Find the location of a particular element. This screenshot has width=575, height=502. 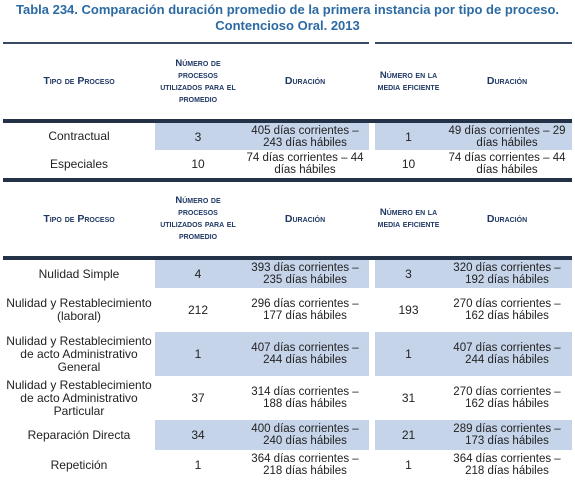

row-dur2: 74 días corrientes – 44 días hábiles is located at coordinates (507, 164).